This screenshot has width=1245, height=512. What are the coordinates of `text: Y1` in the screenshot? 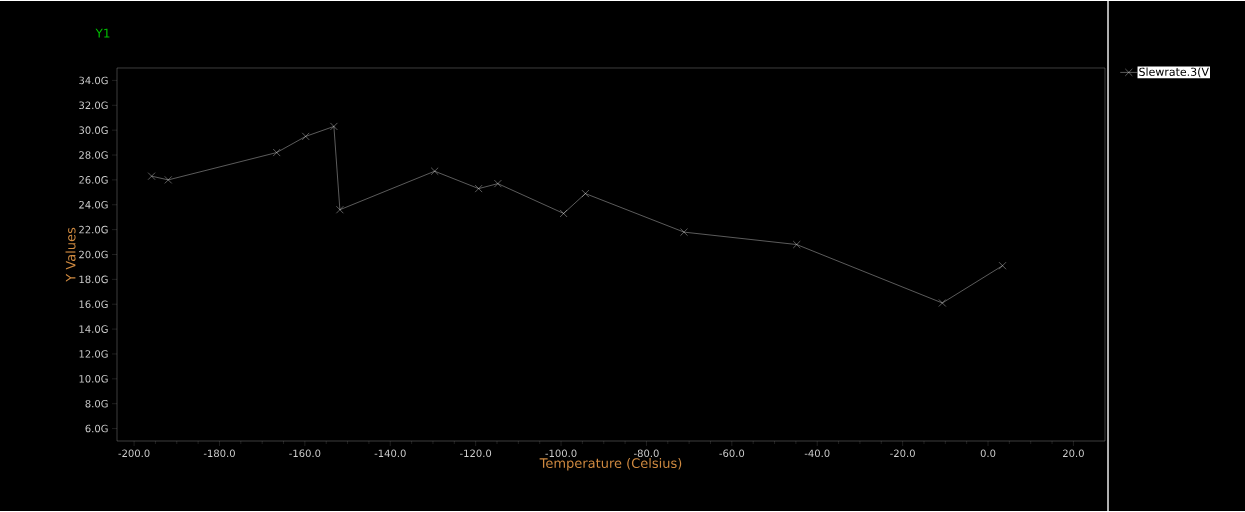 It's located at (102, 33).